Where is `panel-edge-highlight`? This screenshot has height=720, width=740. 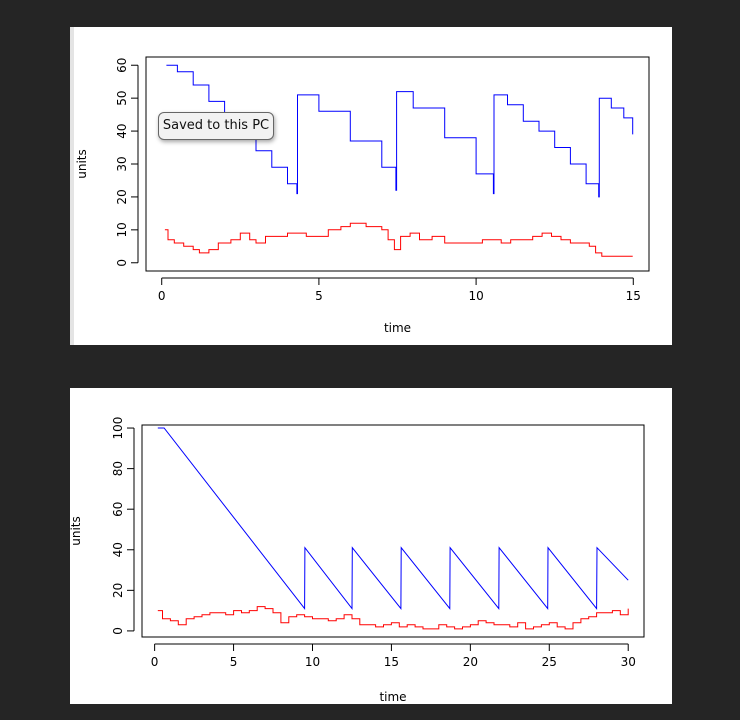 panel-edge-highlight is located at coordinates (72, 186).